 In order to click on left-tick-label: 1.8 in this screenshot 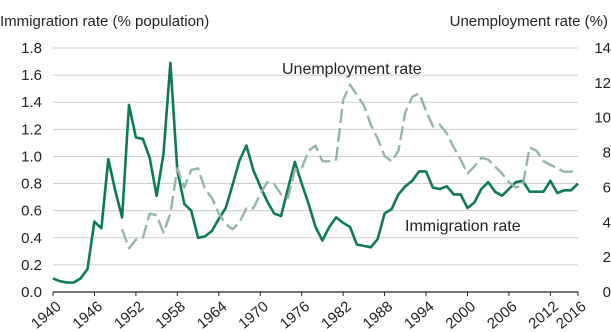, I will do `click(31, 48)`.